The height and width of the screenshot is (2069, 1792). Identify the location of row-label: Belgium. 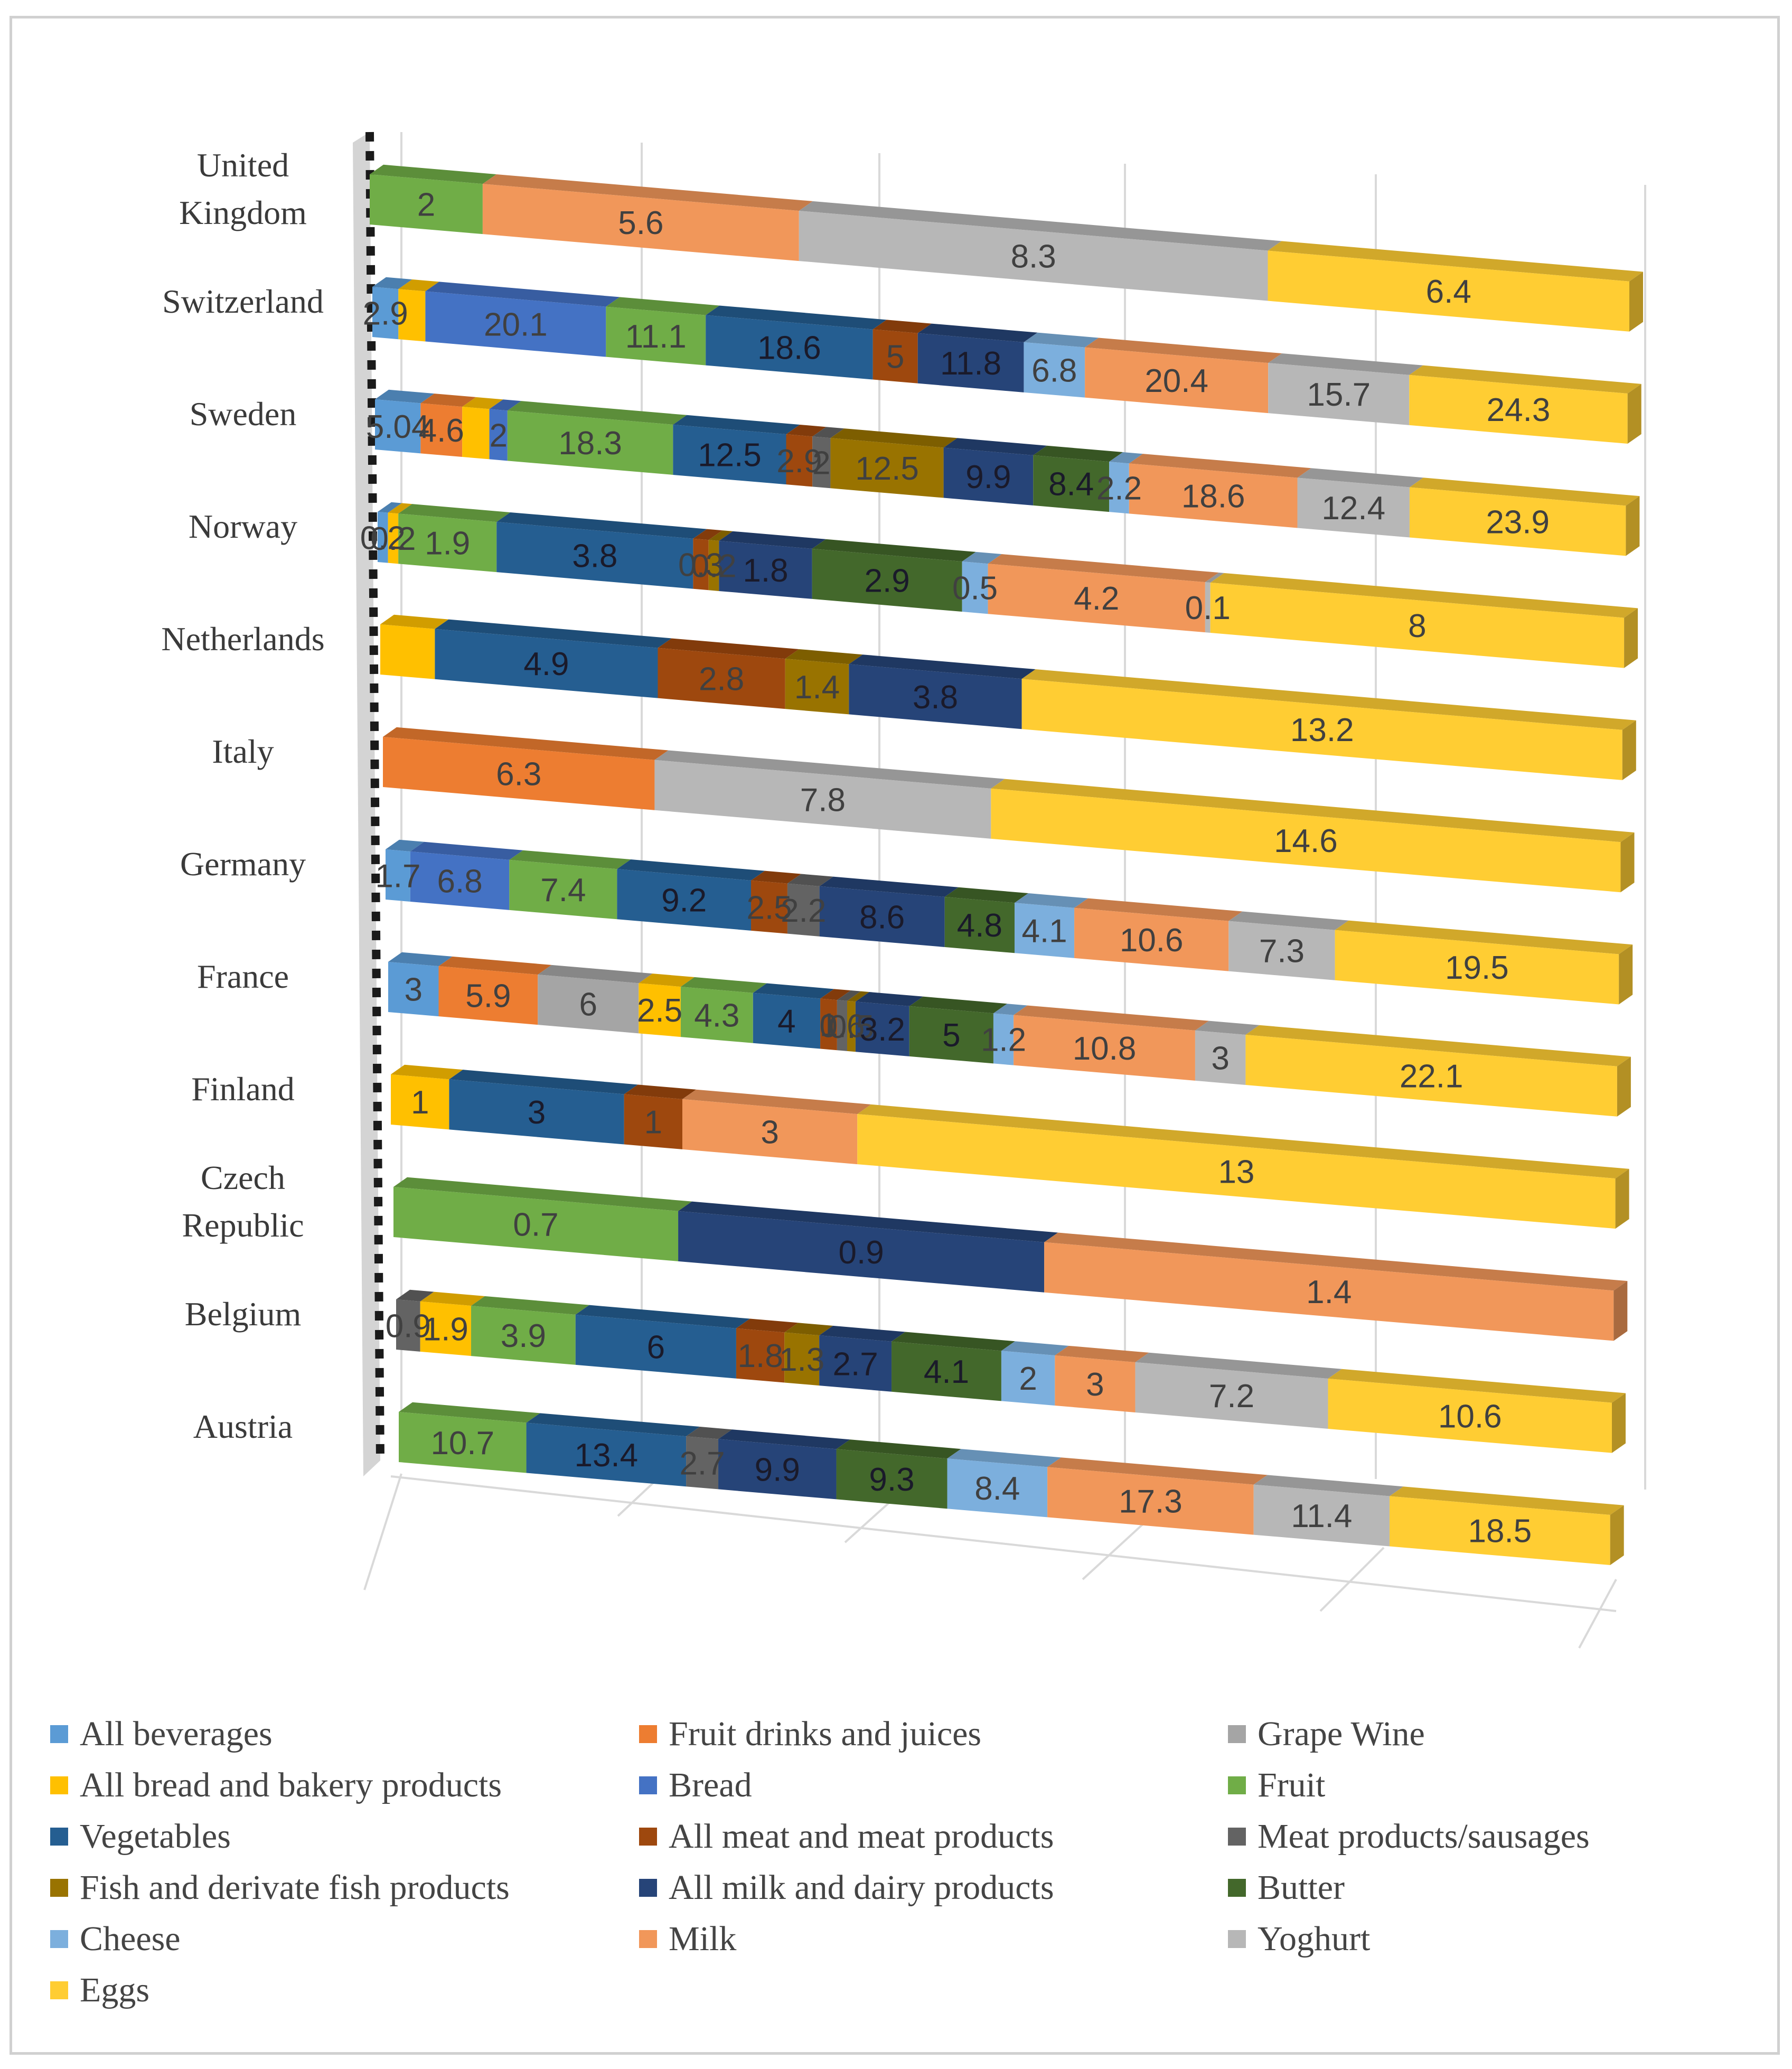
(243, 1314).